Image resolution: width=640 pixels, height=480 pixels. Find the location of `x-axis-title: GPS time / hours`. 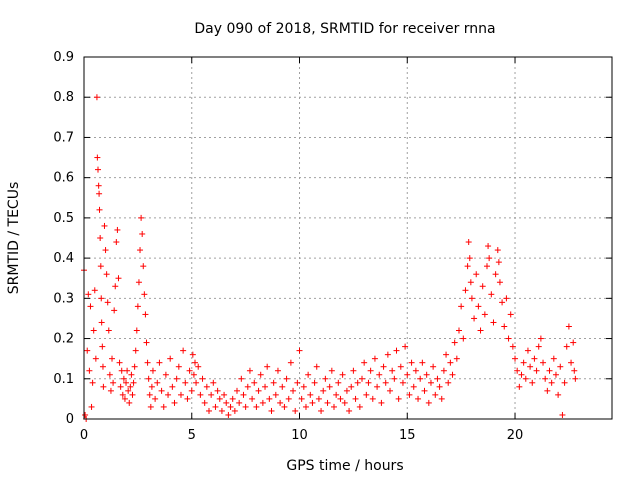

x-axis-title: GPS time / hours is located at coordinates (344, 466).